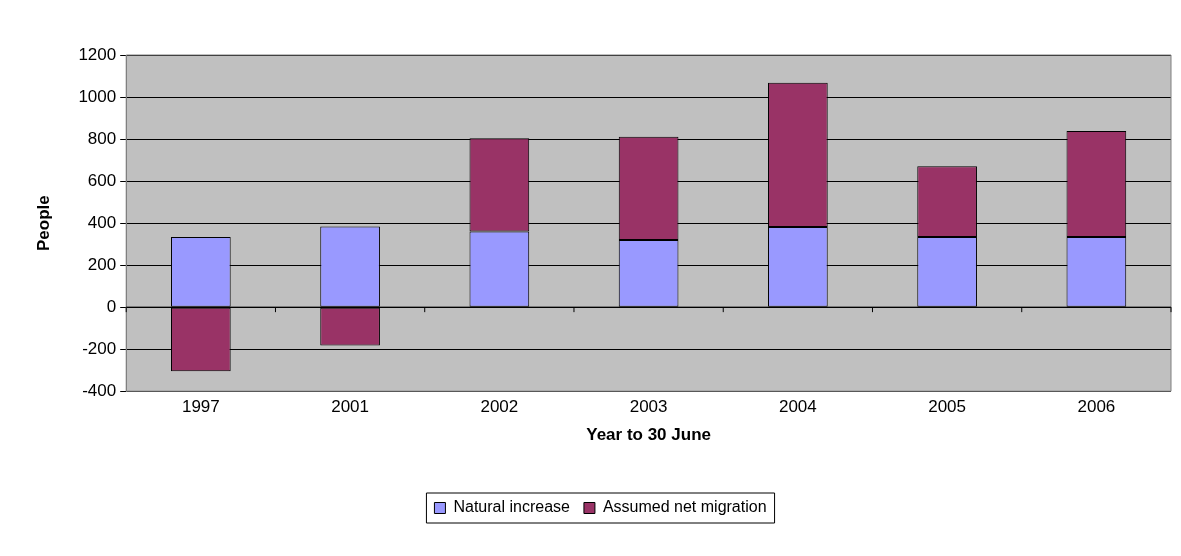 The image size is (1181, 556). What do you see at coordinates (512, 507) in the screenshot?
I see `legend-label: Natural increase` at bounding box center [512, 507].